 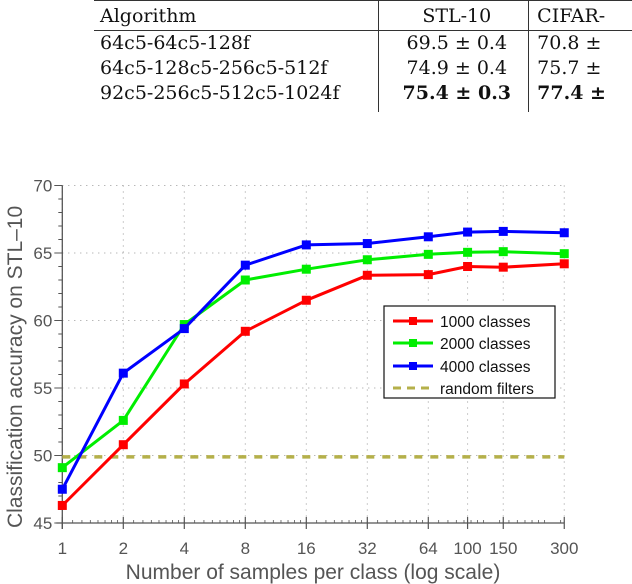 What do you see at coordinates (62, 548) in the screenshot?
I see `x-tick-label: 1` at bounding box center [62, 548].